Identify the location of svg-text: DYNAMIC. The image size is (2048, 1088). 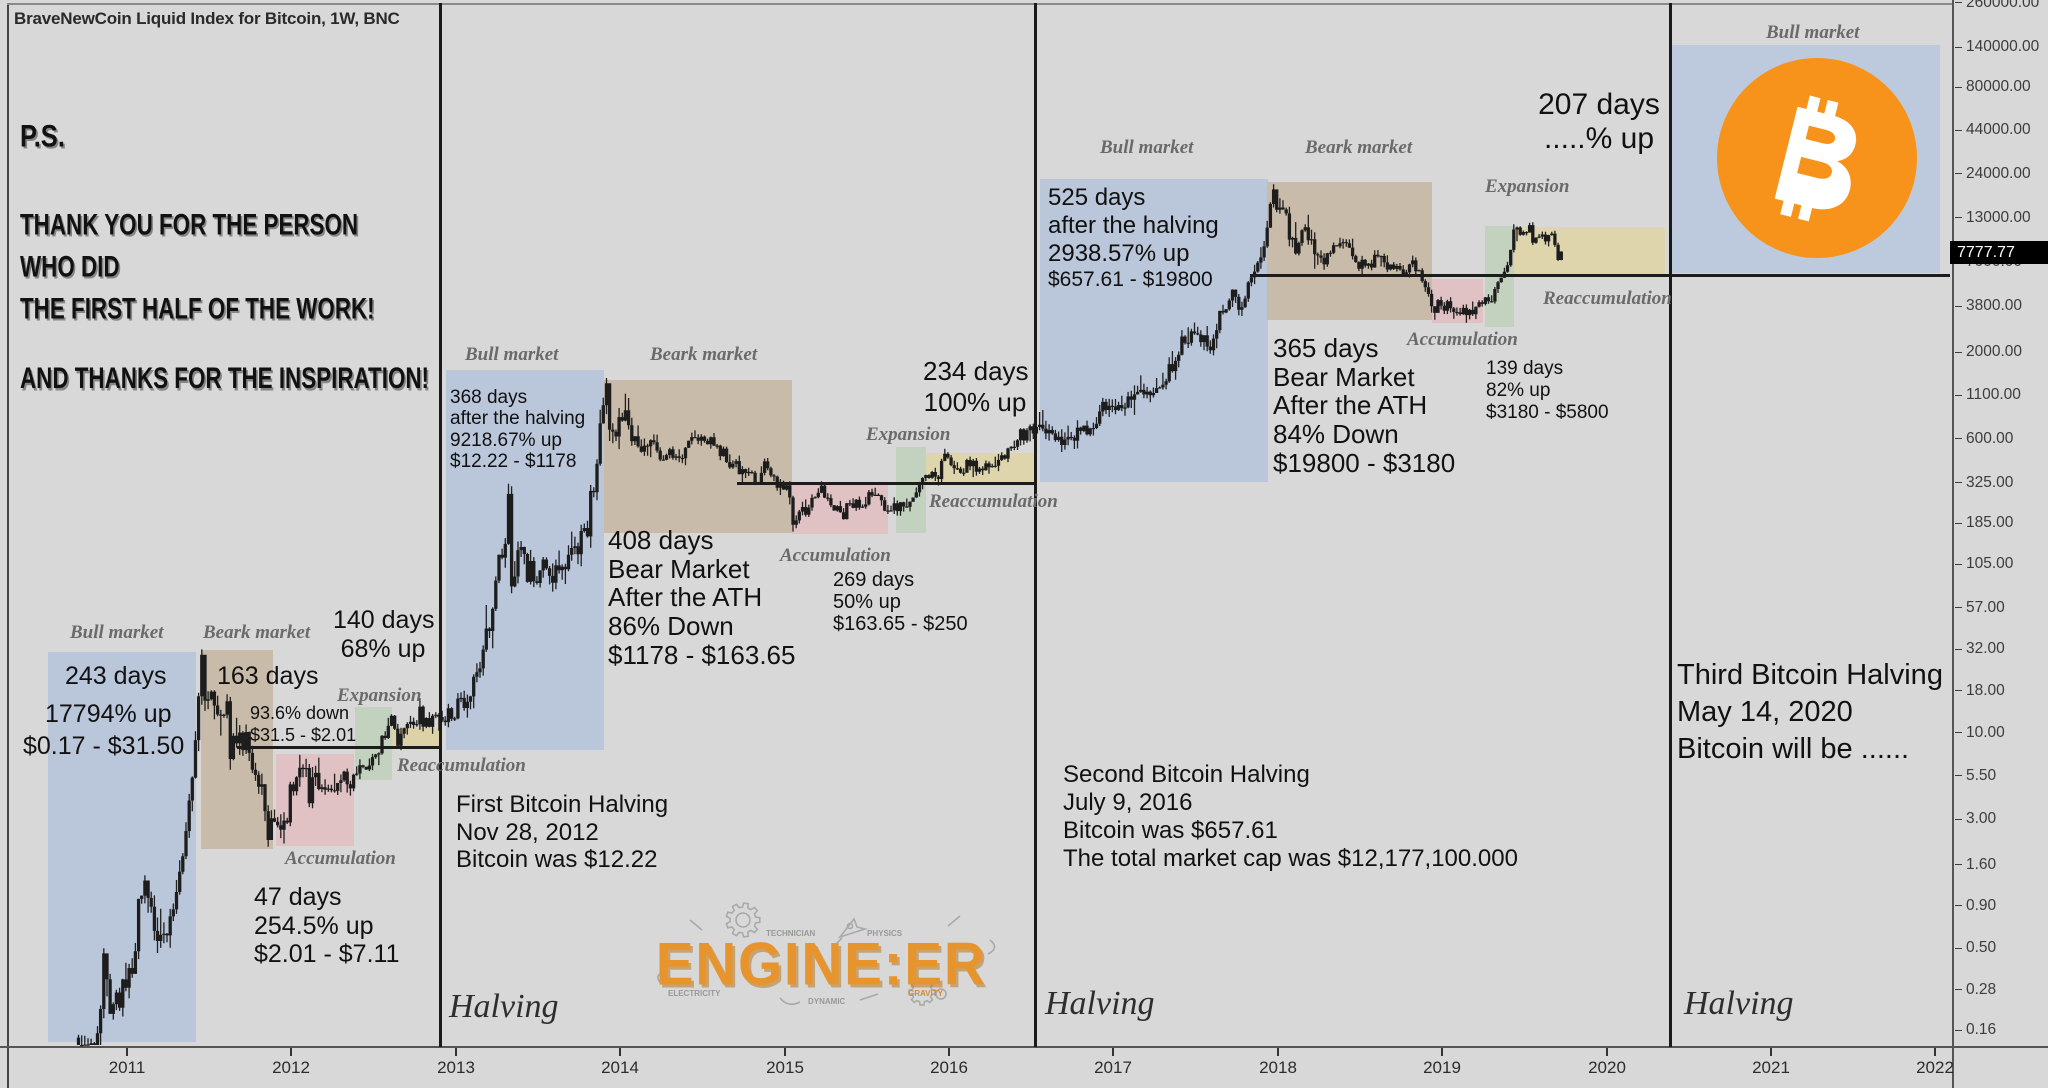
(827, 1001).